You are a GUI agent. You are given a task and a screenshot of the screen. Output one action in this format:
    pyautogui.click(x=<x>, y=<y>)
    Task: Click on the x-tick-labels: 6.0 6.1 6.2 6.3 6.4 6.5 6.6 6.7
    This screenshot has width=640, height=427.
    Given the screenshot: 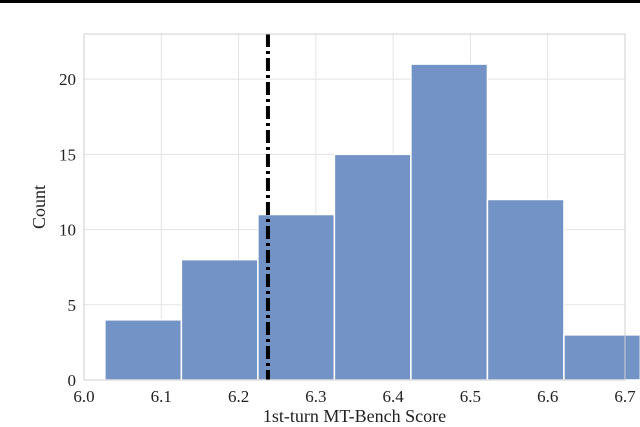 What is the action you would take?
    pyautogui.click(x=354, y=396)
    